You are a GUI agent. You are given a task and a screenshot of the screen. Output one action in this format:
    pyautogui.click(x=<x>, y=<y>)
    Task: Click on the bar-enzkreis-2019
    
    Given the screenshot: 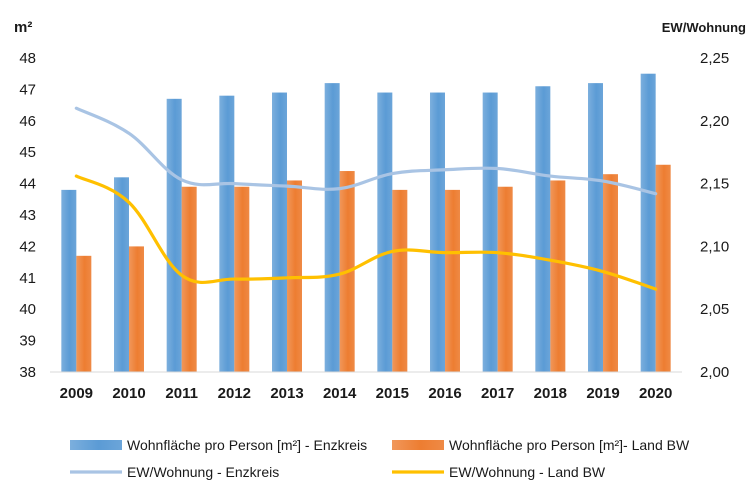 What is the action you would take?
    pyautogui.click(x=595, y=228)
    